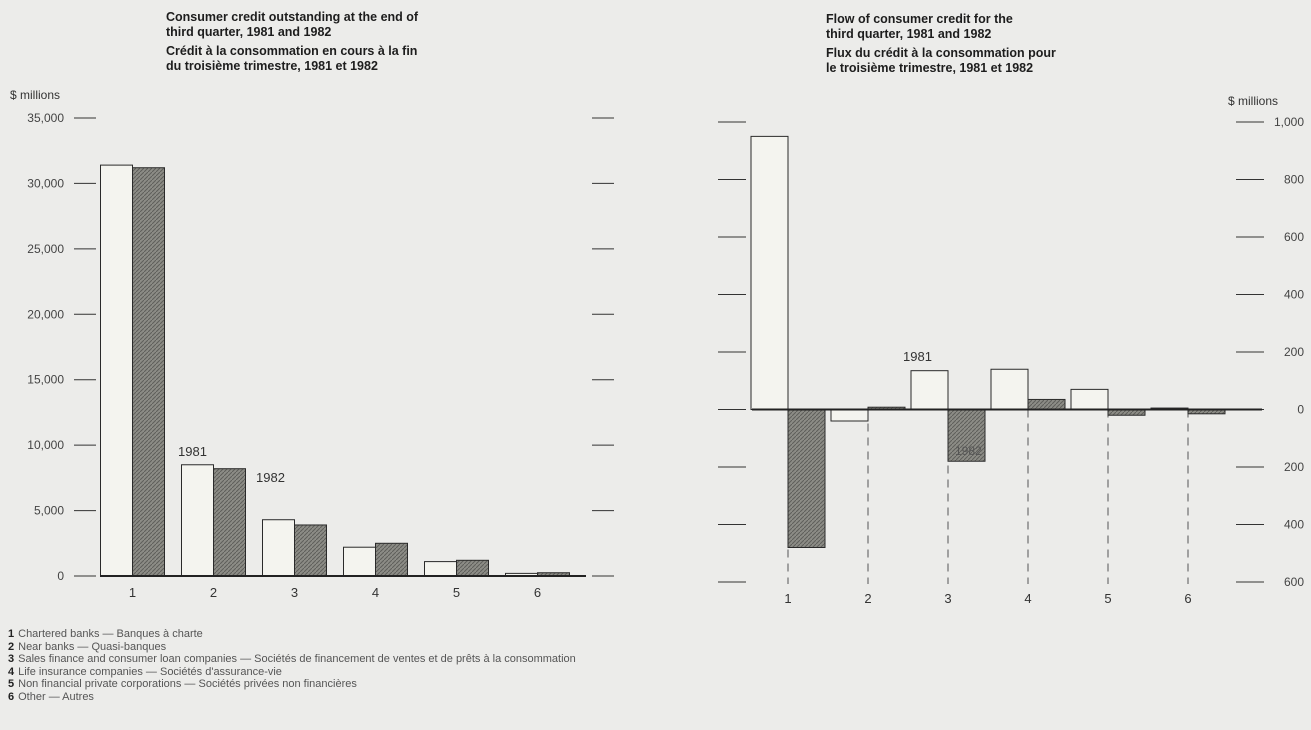  I want to click on legend-item-2: 2 Near banks — Quasi-banques, so click(292, 647).